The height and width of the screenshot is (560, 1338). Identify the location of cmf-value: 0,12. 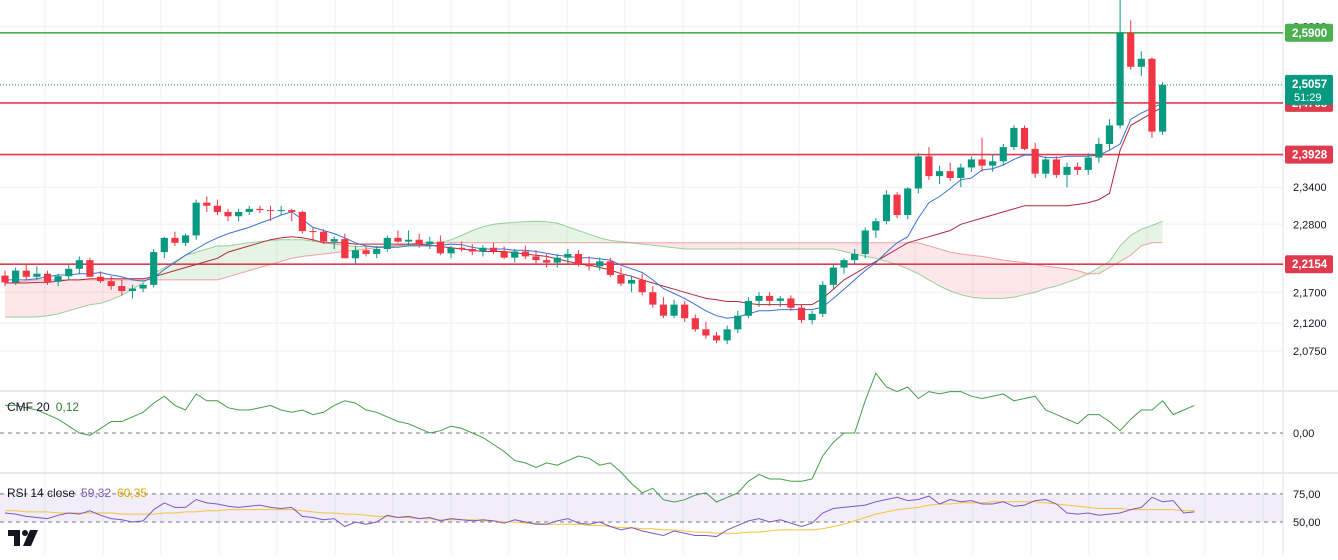
(67, 407).